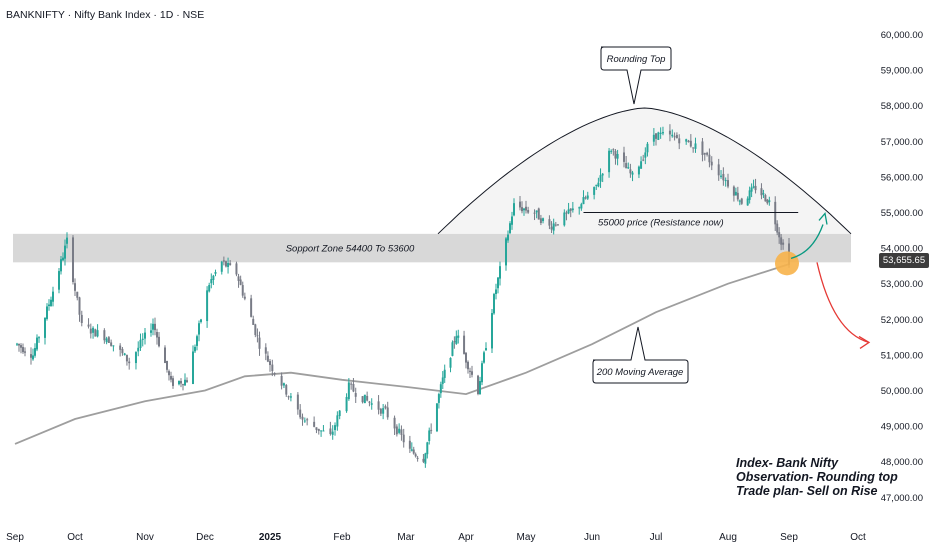 Image resolution: width=932 pixels, height=550 pixels. What do you see at coordinates (640, 355) in the screenshot?
I see `ma-callout-box` at bounding box center [640, 355].